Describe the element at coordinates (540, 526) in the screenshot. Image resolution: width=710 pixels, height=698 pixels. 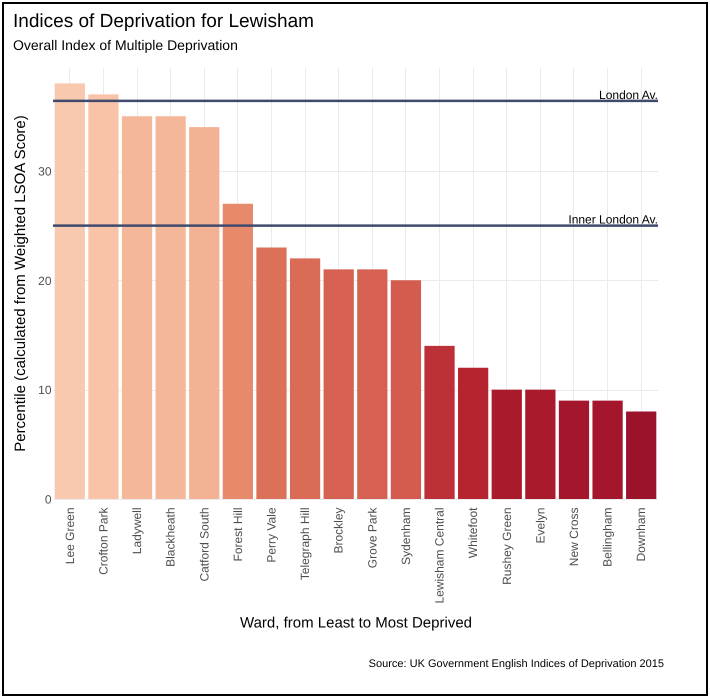
I see `x-tick-label: Evelyn` at that location.